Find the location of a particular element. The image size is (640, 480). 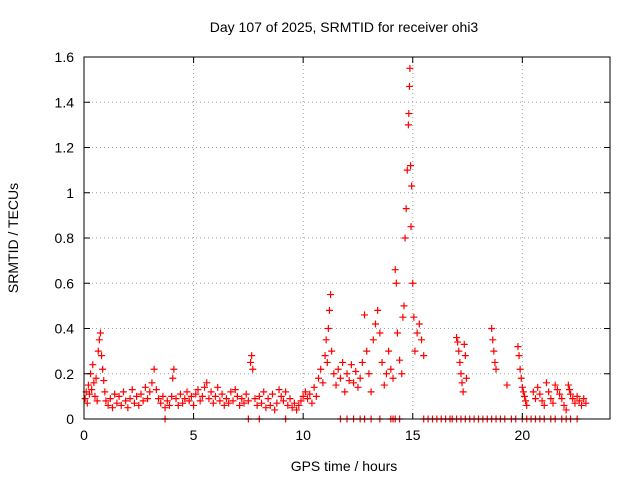

x-tick-label: 10 is located at coordinates (303, 435).